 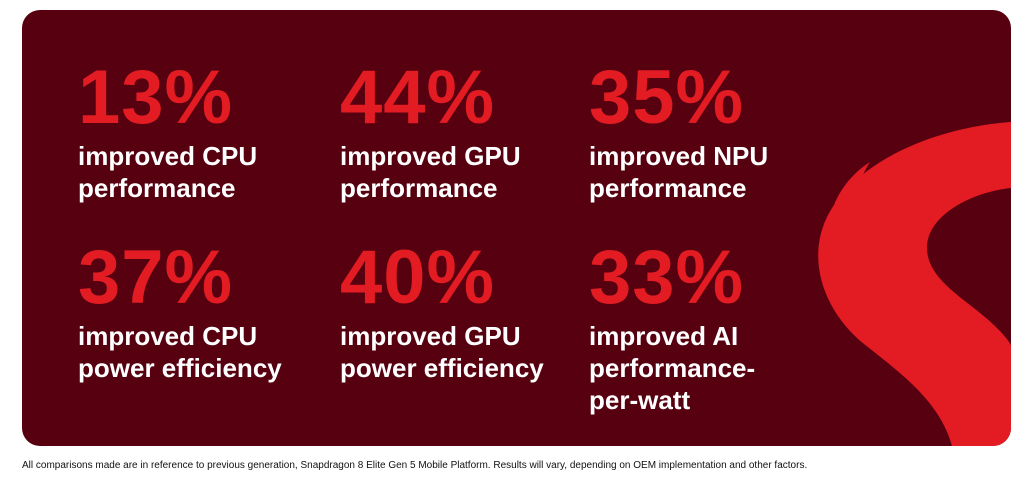 I want to click on stat-label: improved CPU power efficiency, so click(x=180, y=352).